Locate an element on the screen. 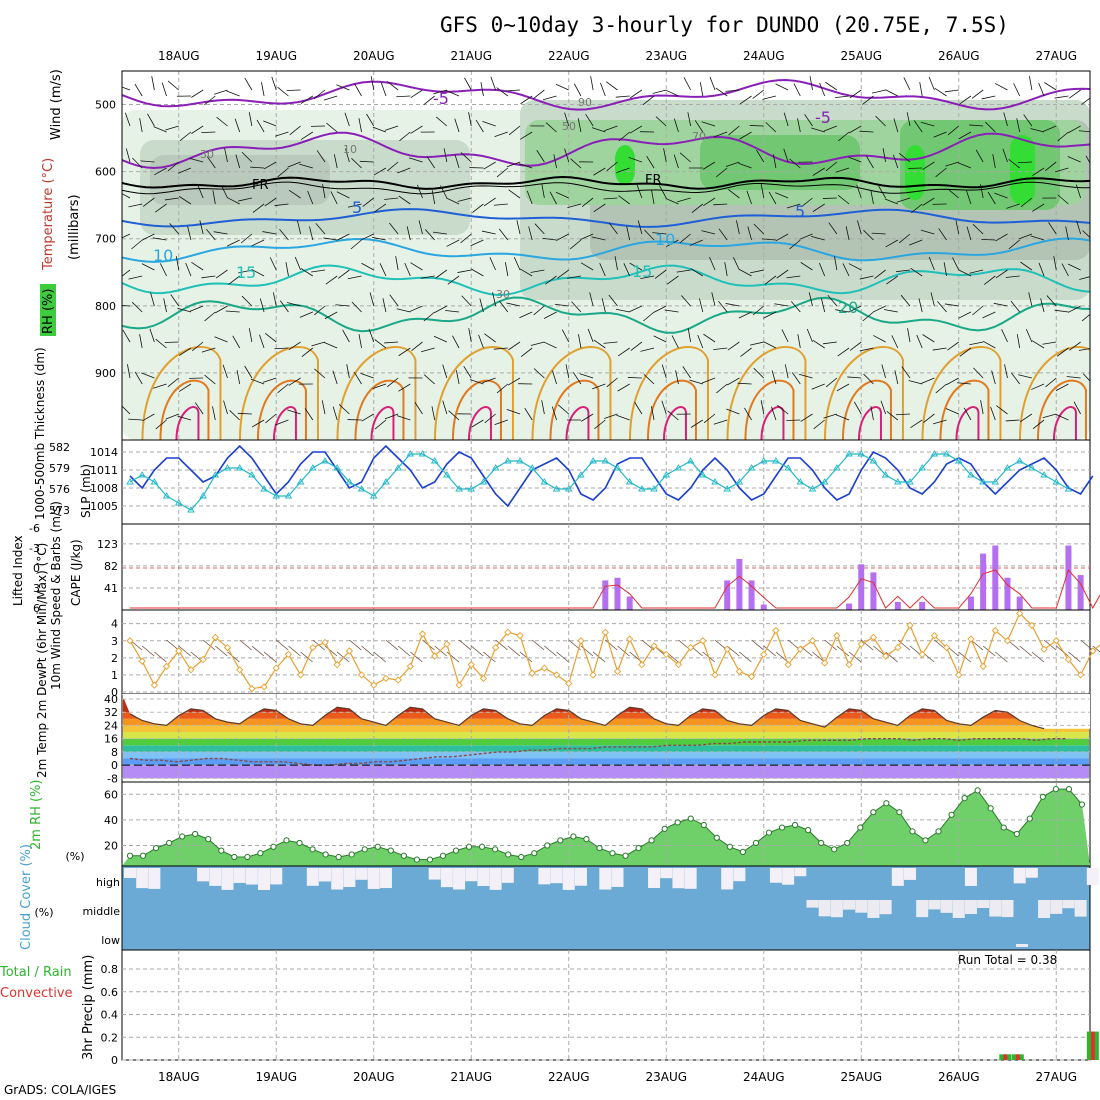  date-label-bottom: 22AUG is located at coordinates (569, 1077).